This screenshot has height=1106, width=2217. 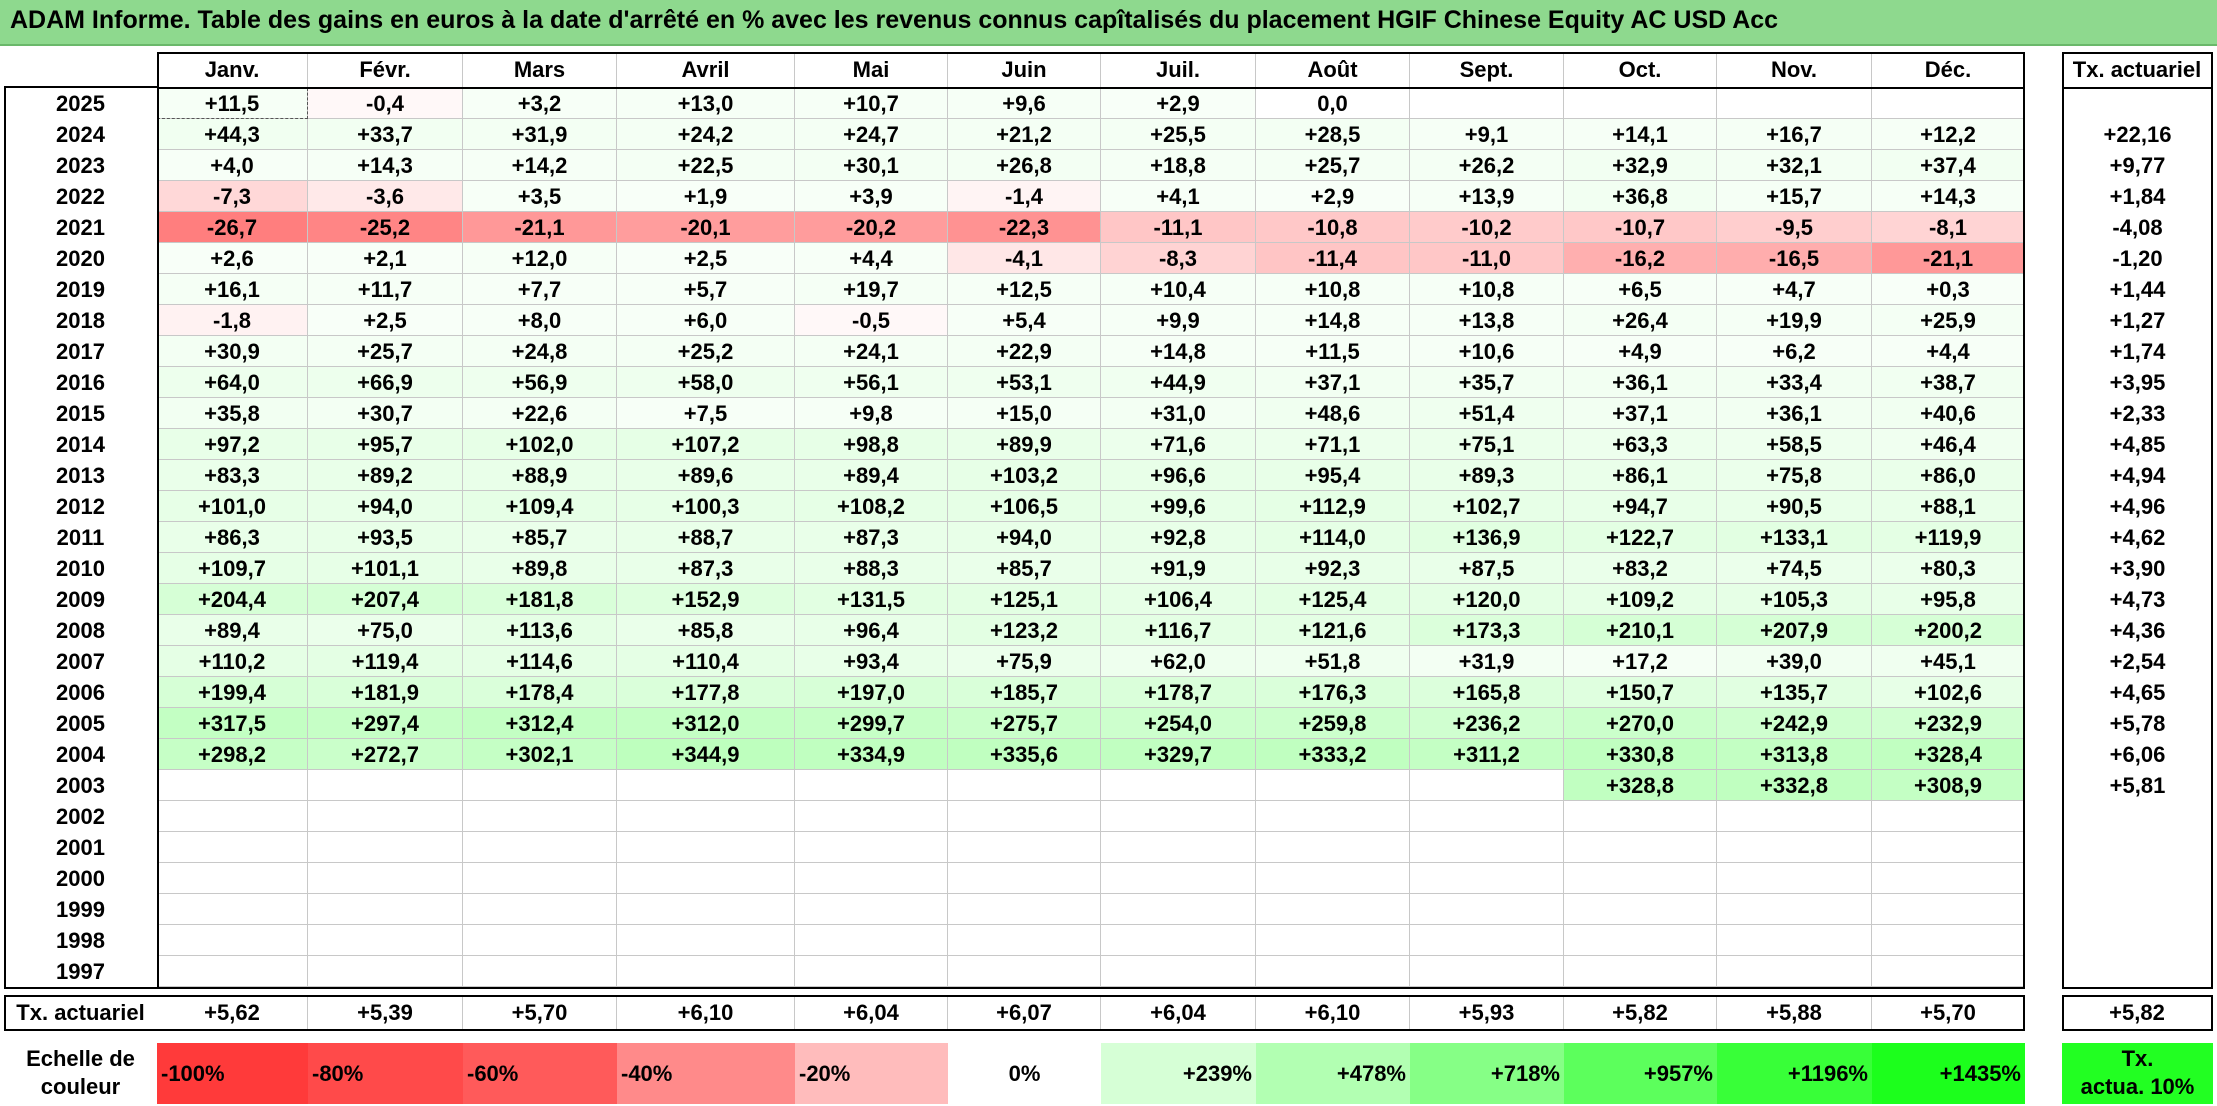 What do you see at coordinates (385, 320) in the screenshot?
I see `table-cell: +2,5` at bounding box center [385, 320].